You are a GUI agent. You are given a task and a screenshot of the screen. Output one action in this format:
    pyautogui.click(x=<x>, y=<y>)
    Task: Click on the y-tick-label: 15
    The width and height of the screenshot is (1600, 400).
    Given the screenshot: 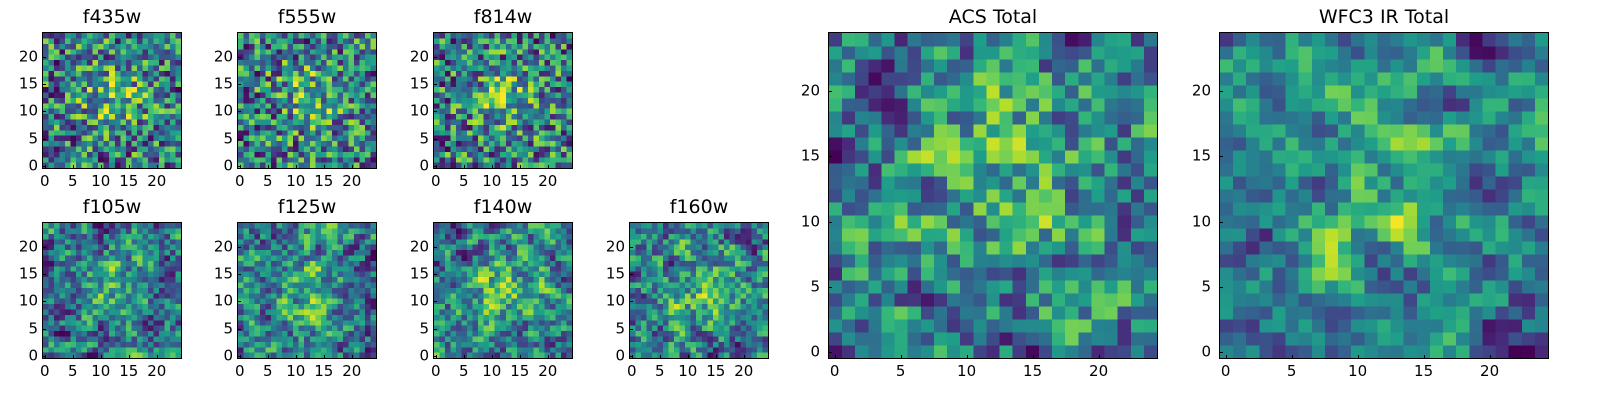 What is the action you would take?
    pyautogui.click(x=28, y=83)
    